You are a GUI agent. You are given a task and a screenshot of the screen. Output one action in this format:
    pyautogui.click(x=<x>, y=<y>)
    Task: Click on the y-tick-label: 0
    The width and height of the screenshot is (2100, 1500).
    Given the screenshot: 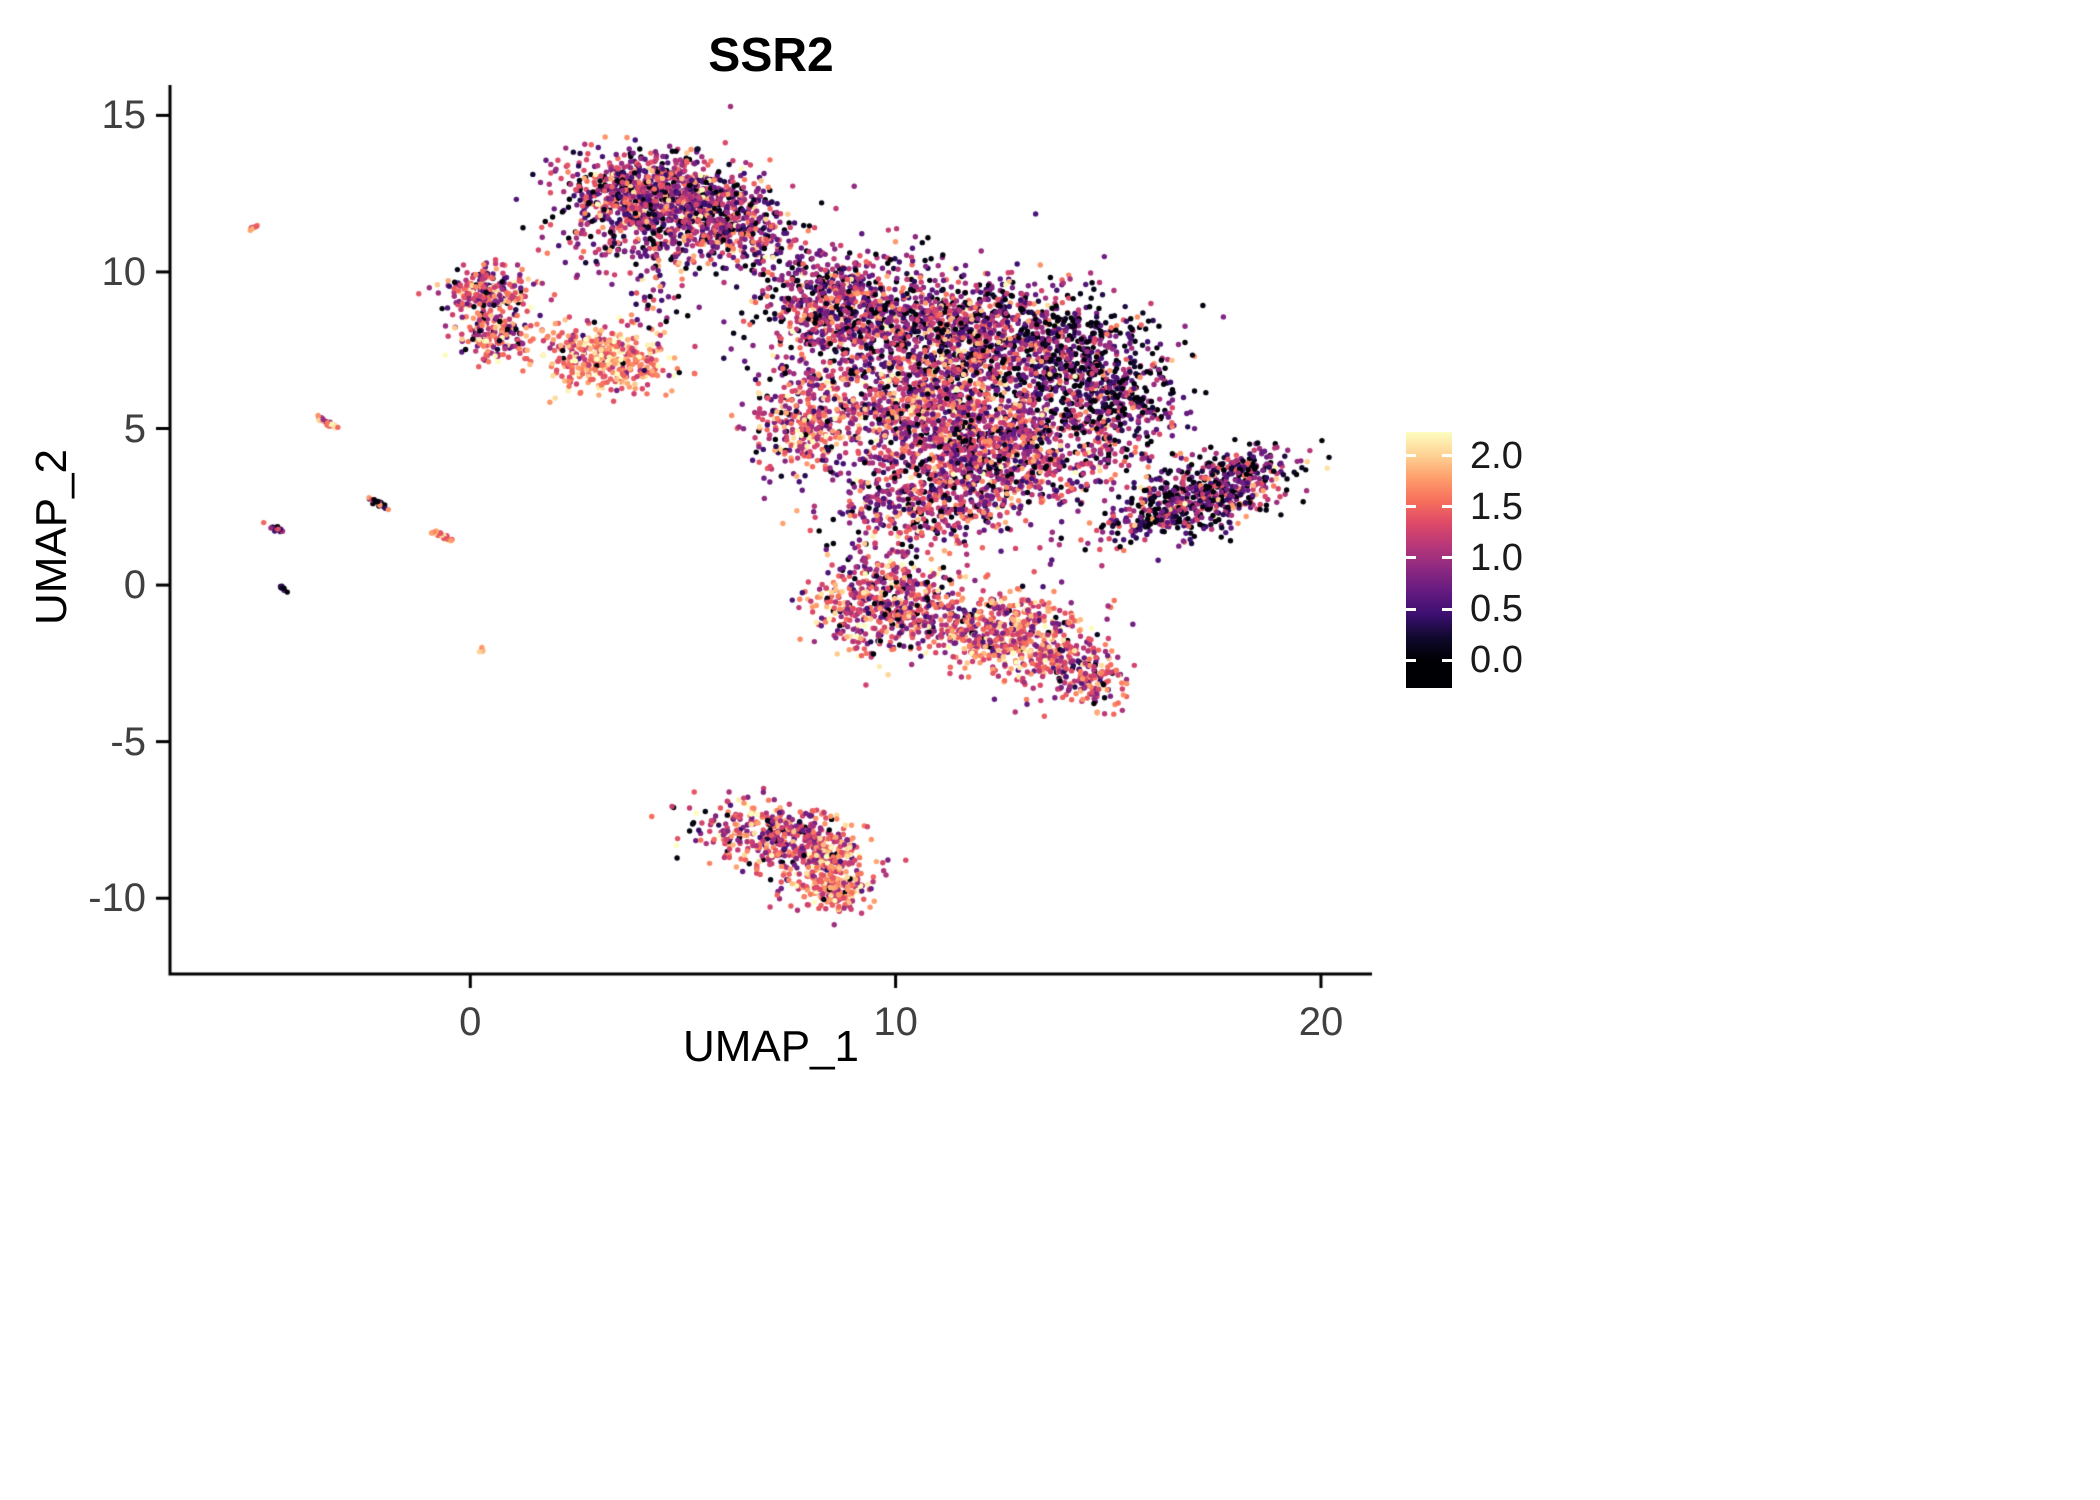 What is the action you would take?
    pyautogui.click(x=134, y=585)
    